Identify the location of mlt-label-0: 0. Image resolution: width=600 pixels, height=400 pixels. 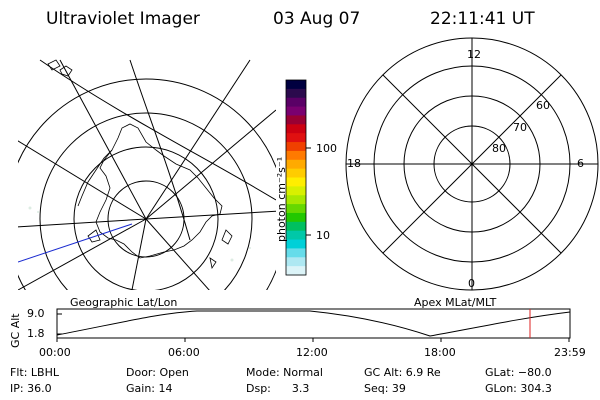
(471, 283).